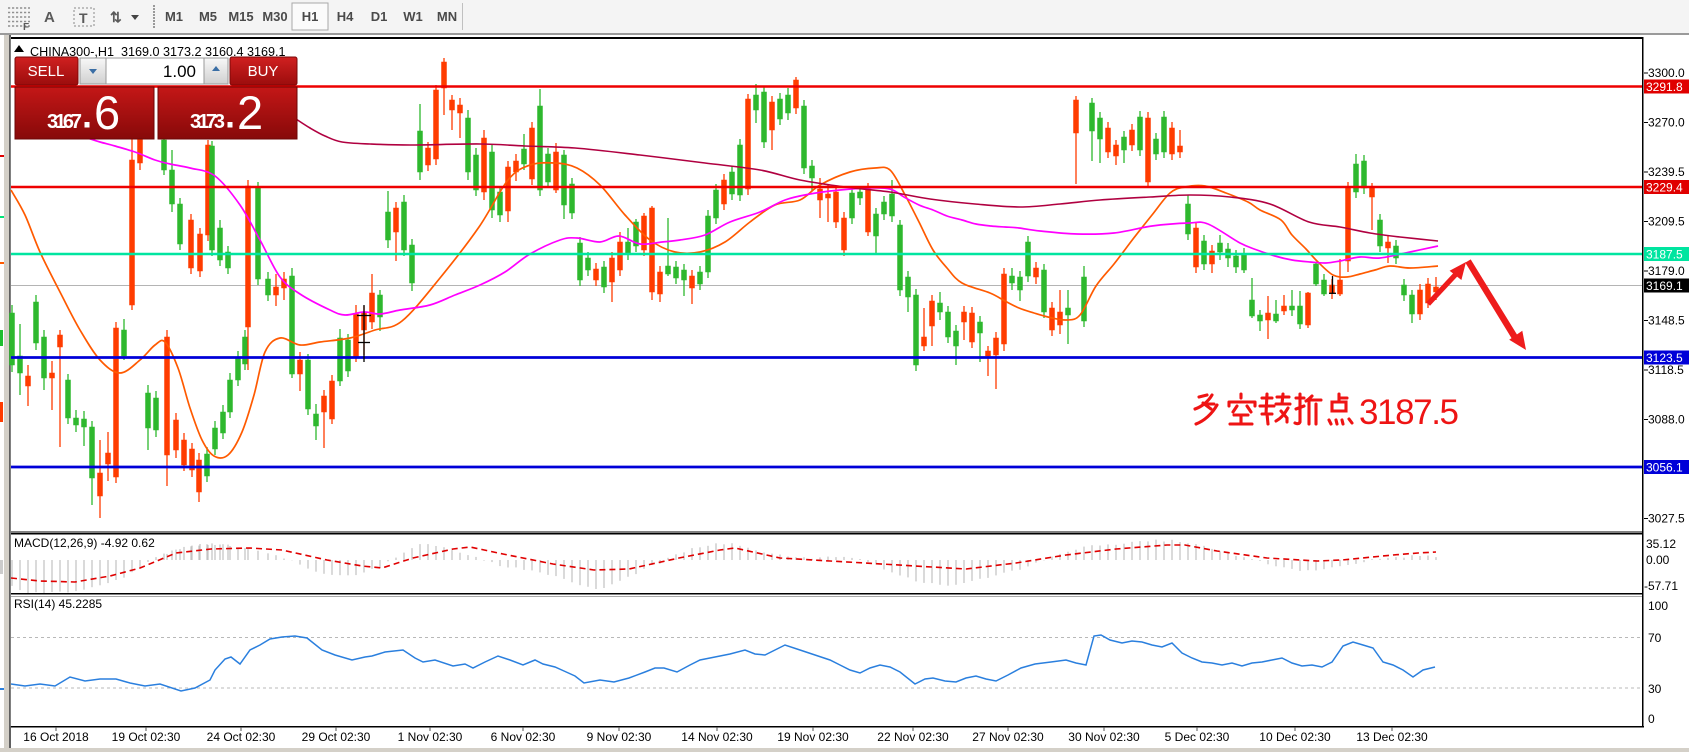  Describe the element at coordinates (1664, 87) in the screenshot. I see `svg-text: 3291.8` at that location.